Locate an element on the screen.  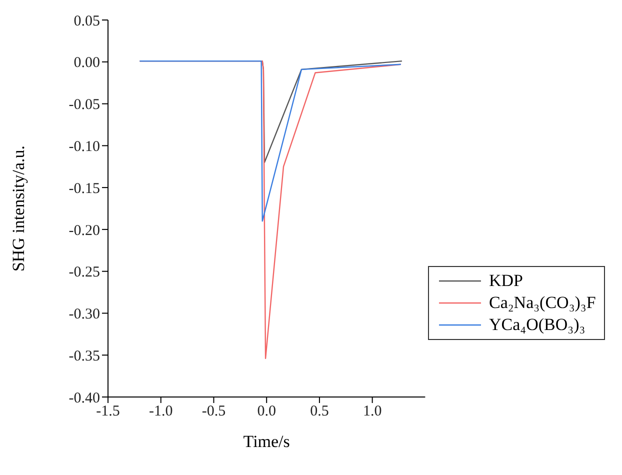
legend-label: KDP is located at coordinates (506, 281).